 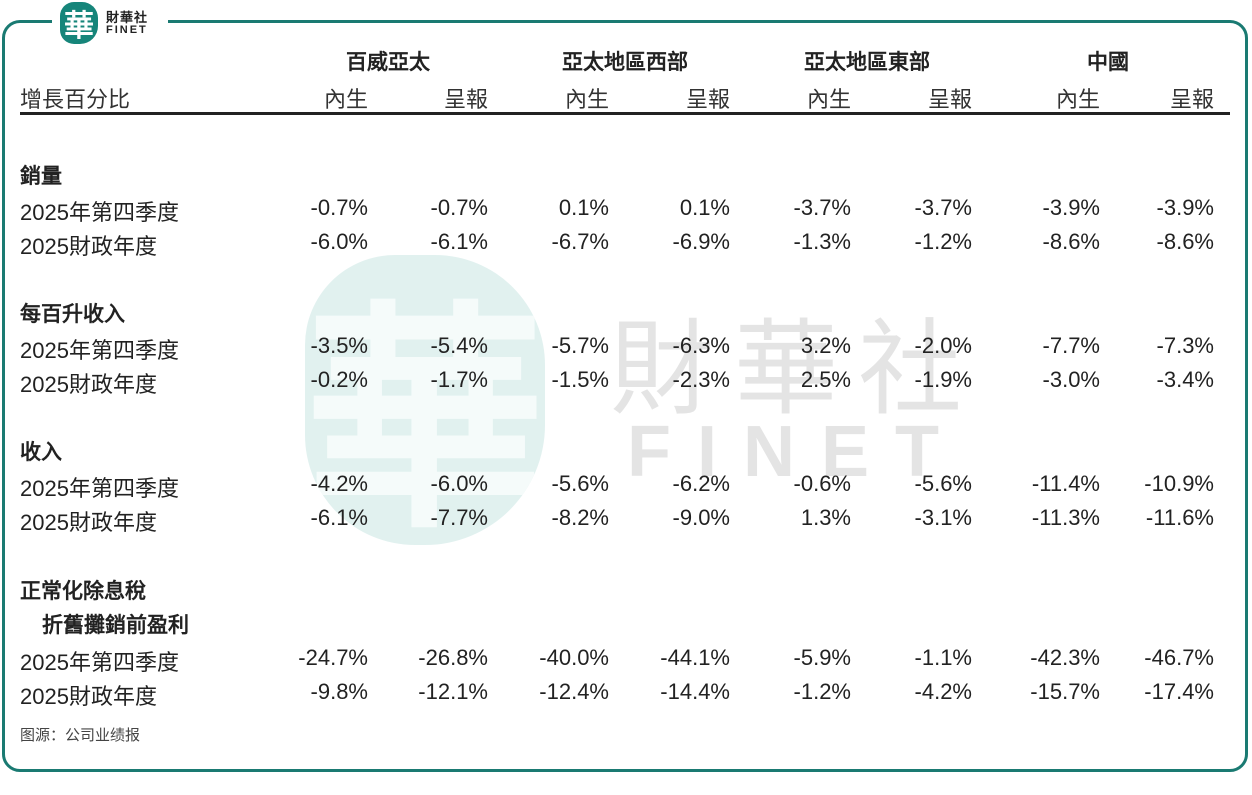 What do you see at coordinates (580, 517) in the screenshot?
I see `value-cell: -8.2%` at bounding box center [580, 517].